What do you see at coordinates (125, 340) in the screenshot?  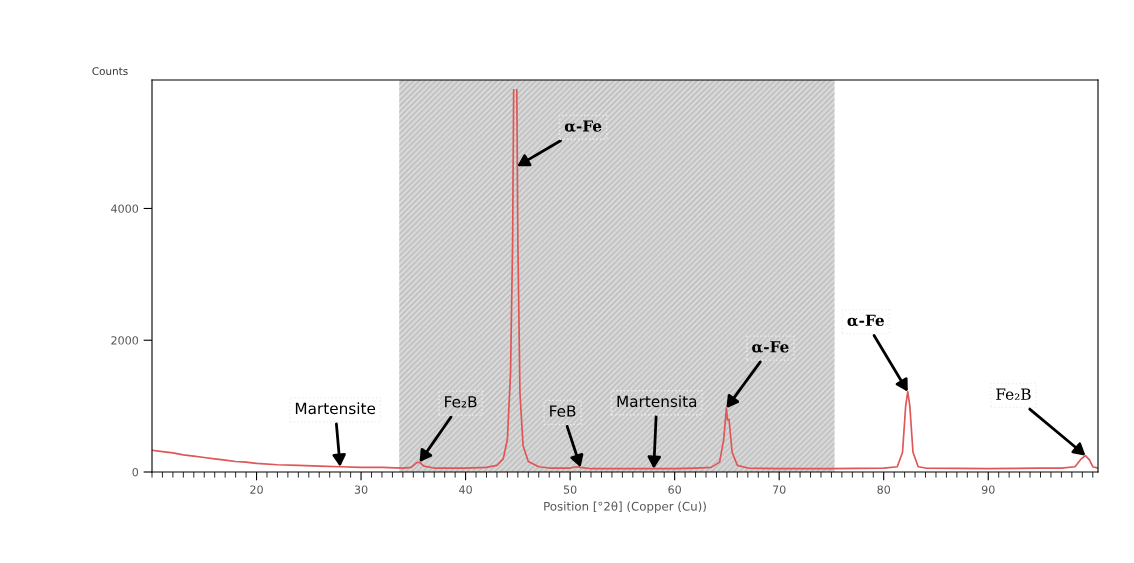 I see `y-tick-label: 2000` at bounding box center [125, 340].